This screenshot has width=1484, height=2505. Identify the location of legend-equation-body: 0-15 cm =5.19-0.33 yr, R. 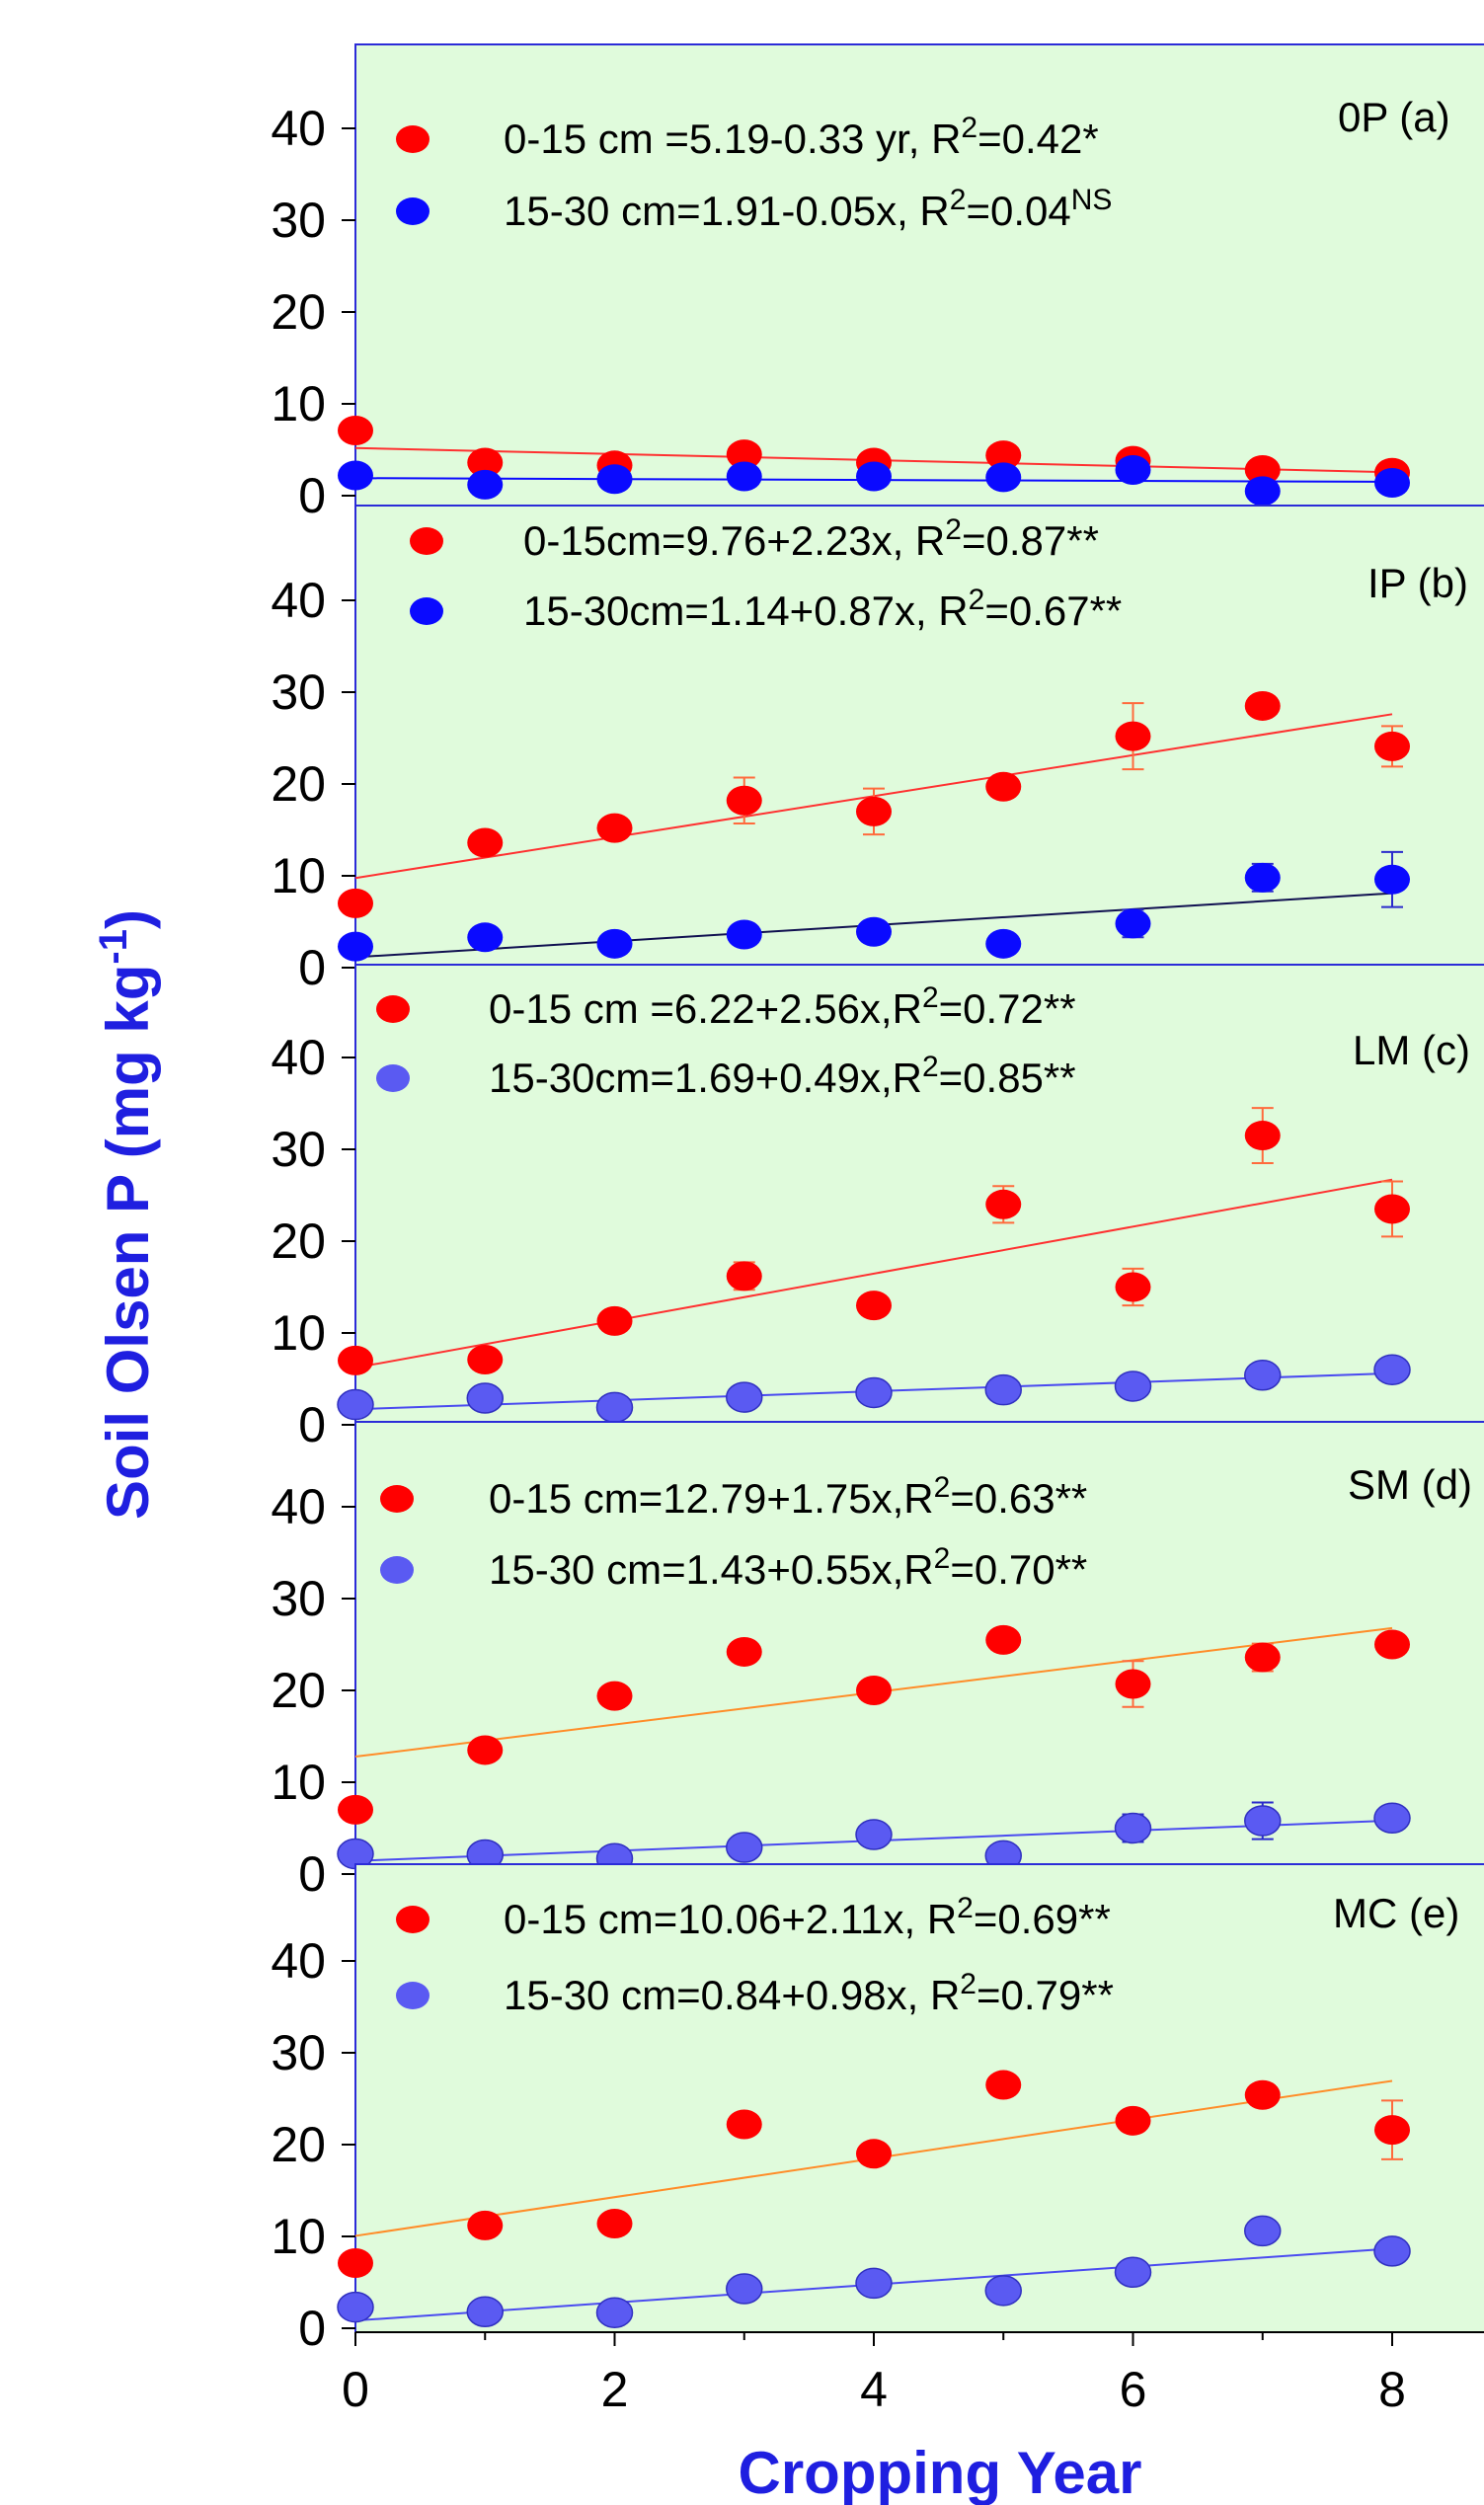
(732, 139).